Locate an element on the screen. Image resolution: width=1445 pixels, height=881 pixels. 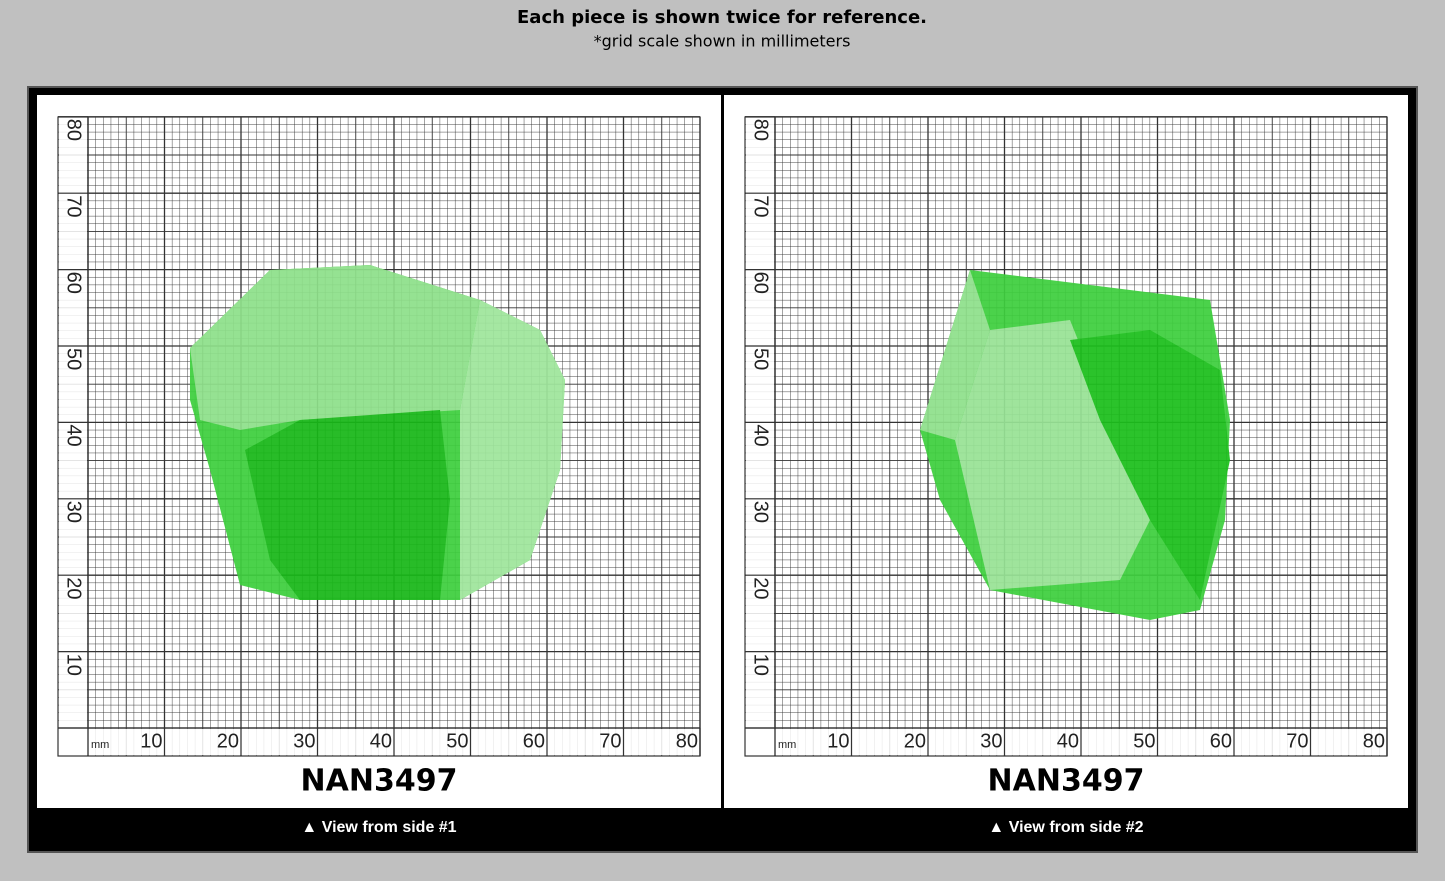
subtitle: *grid scale shown in millimeters is located at coordinates (722, 41).